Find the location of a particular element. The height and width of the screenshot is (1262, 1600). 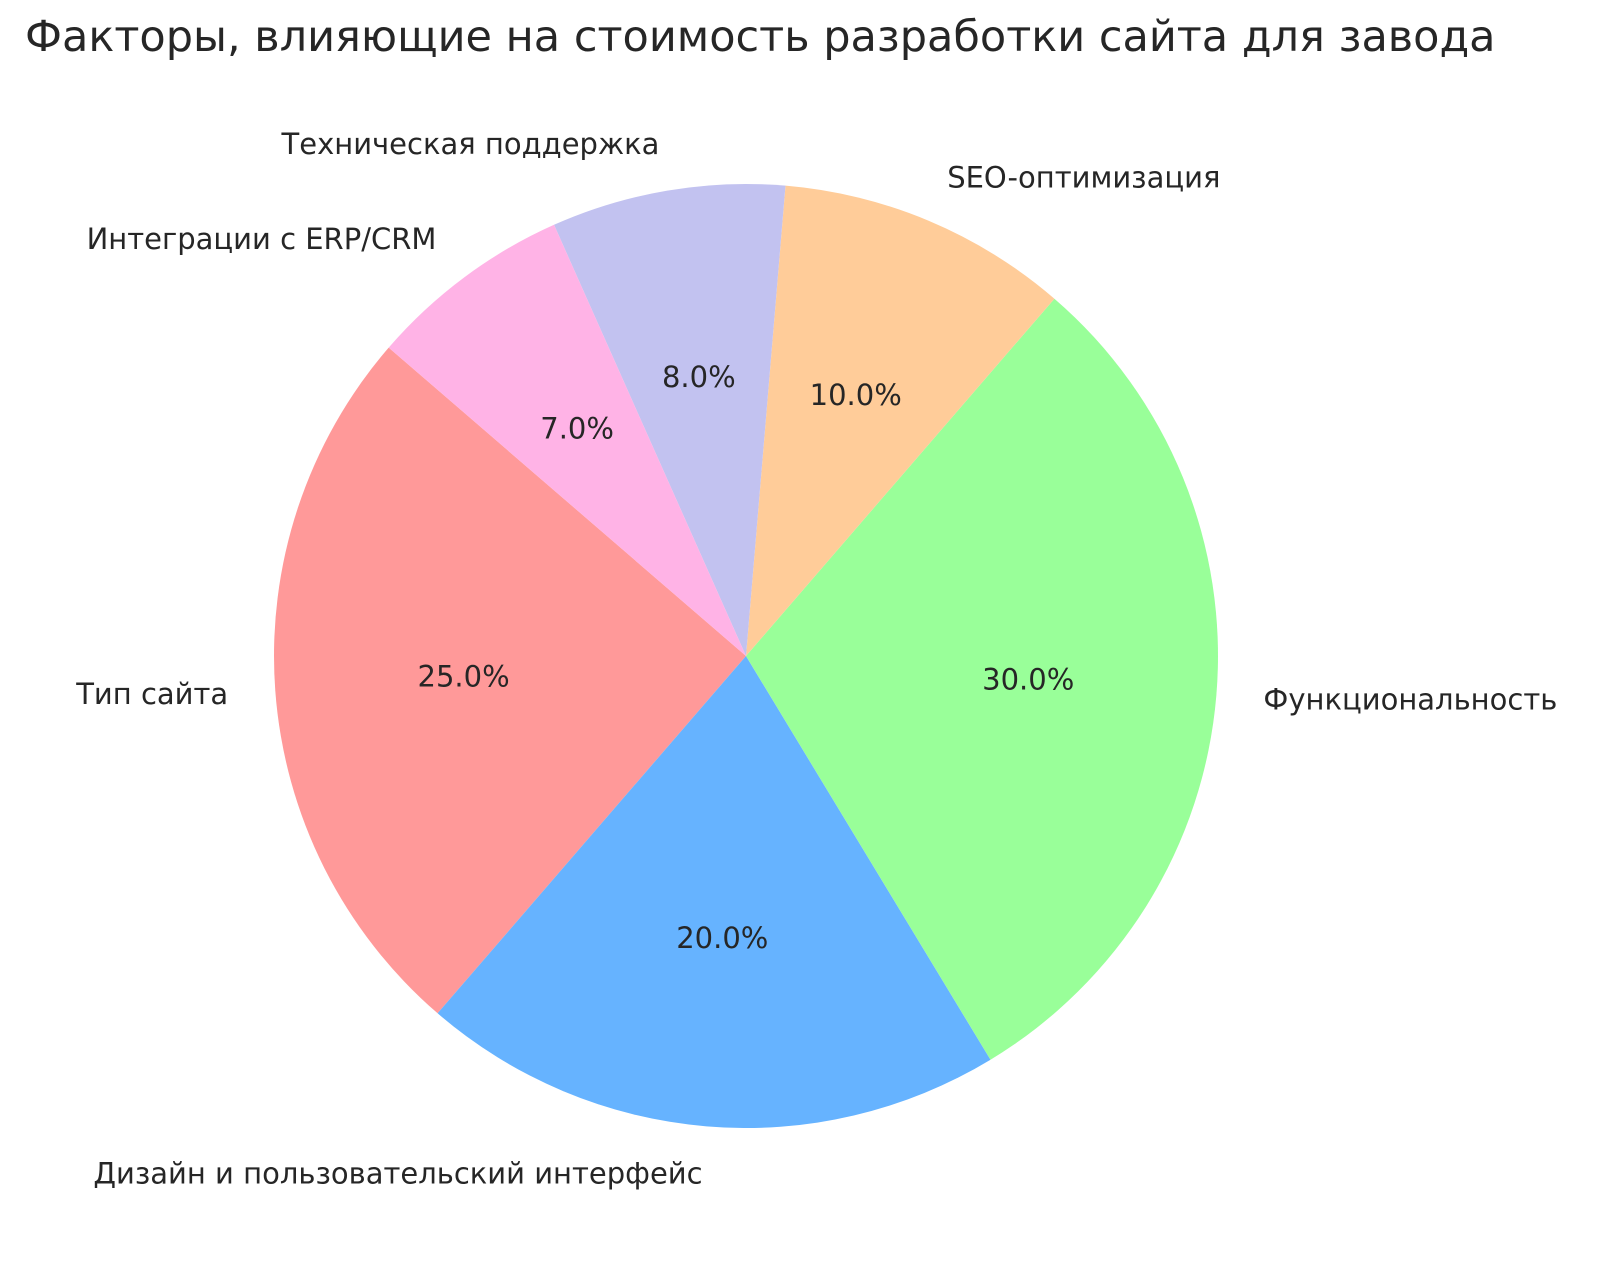

slice-label-6: Интеграции с ERP/CRM is located at coordinates (262, 239).